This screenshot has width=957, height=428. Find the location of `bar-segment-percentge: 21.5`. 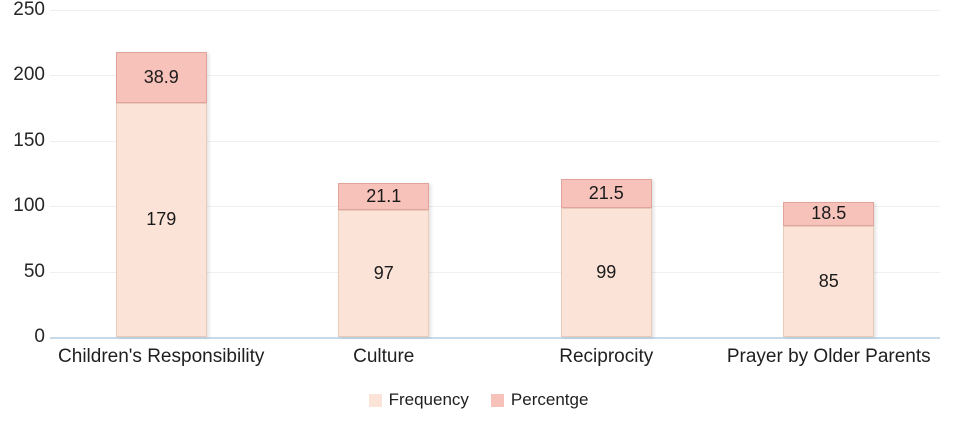

bar-segment-percentge: 21.5 is located at coordinates (606, 193).